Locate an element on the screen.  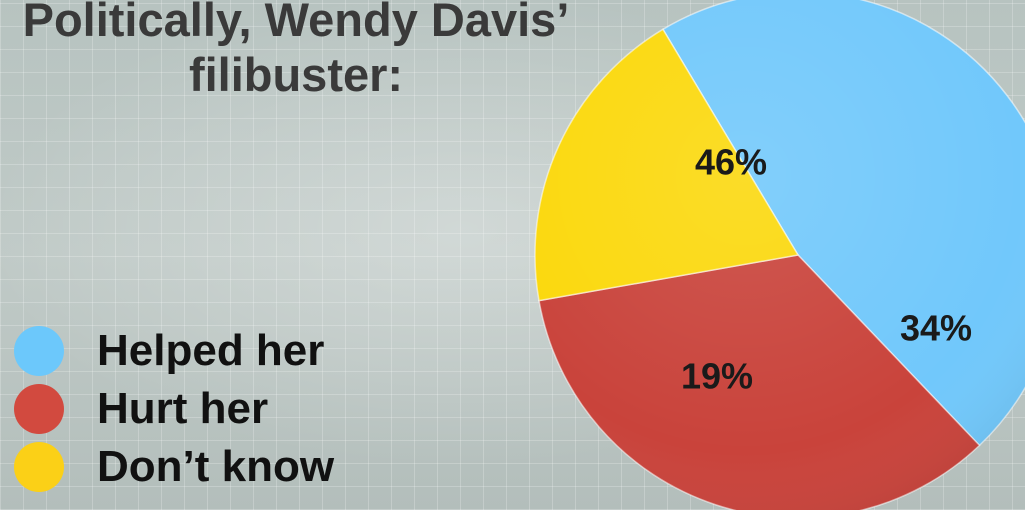
pie-label-dont-know: 19% is located at coordinates (717, 376).